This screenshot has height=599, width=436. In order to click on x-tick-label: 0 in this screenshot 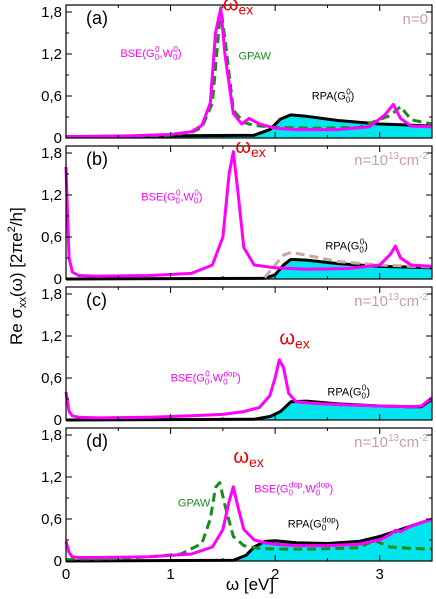, I will do `click(66, 574)`.